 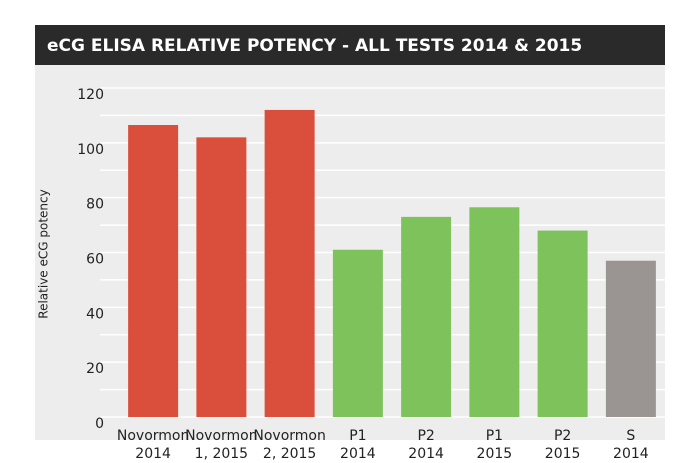 I want to click on y-tick-label: 80, so click(x=95, y=205).